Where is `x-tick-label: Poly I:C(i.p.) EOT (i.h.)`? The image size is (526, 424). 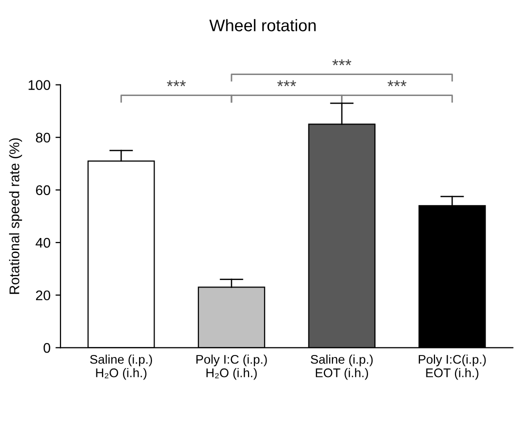 x-tick-label: Poly I:C(i.p.) EOT (i.h.) is located at coordinates (452, 367).